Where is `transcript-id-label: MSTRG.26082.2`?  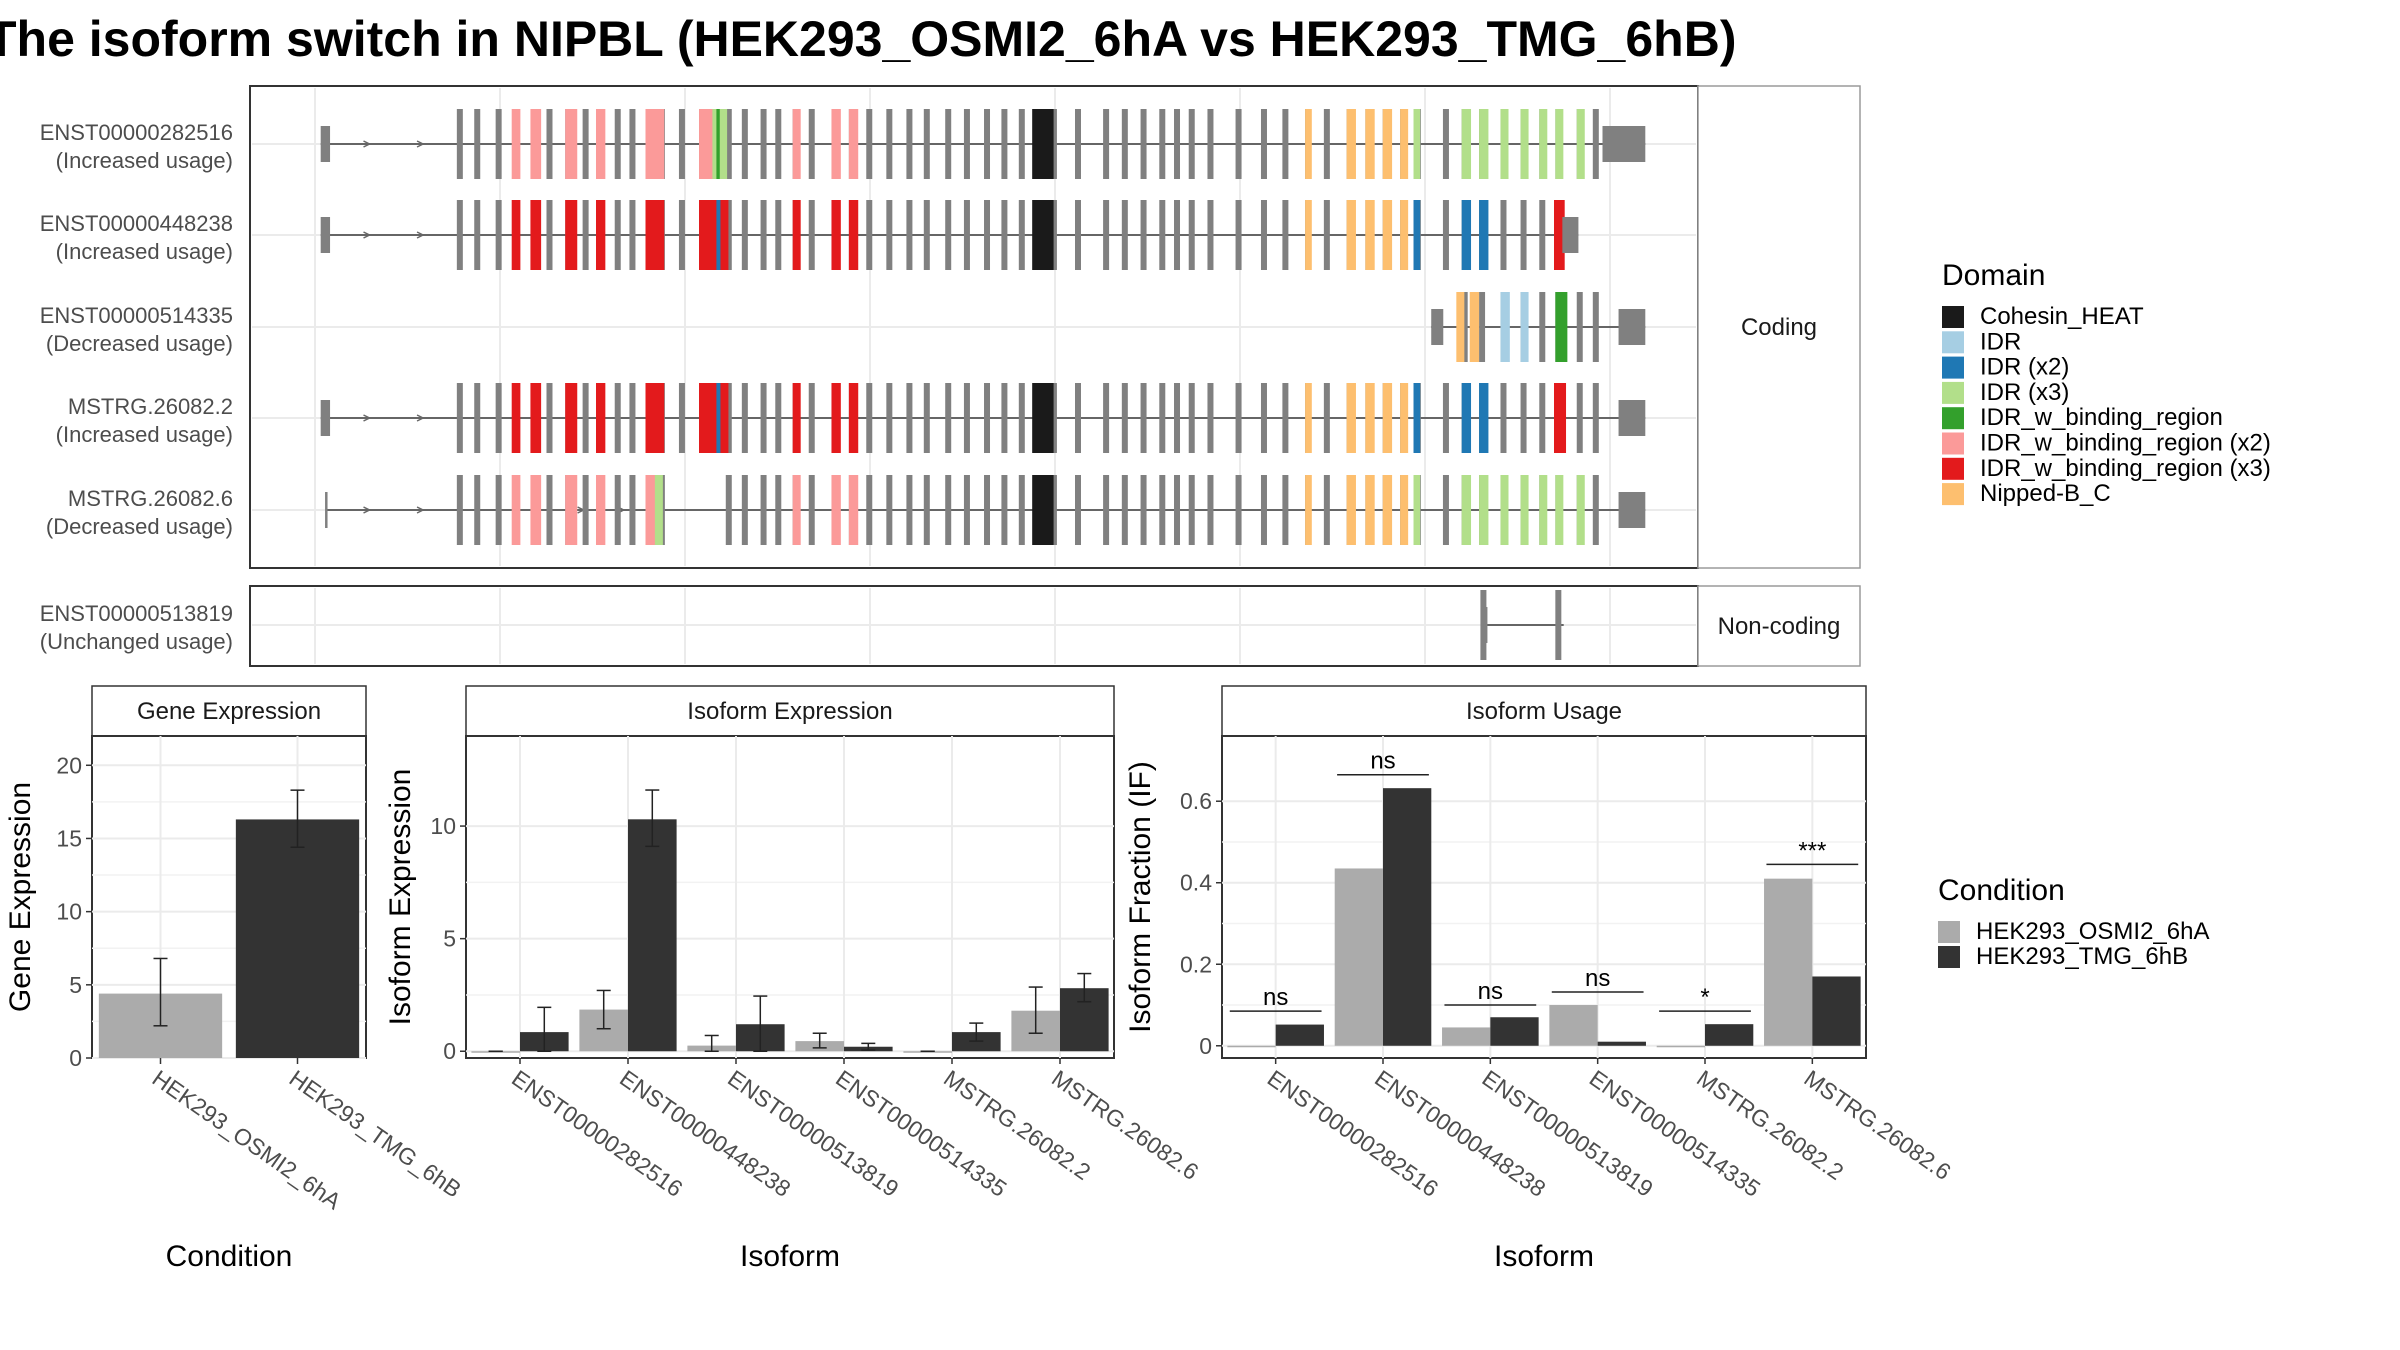 transcript-id-label: MSTRG.26082.2 is located at coordinates (150, 406).